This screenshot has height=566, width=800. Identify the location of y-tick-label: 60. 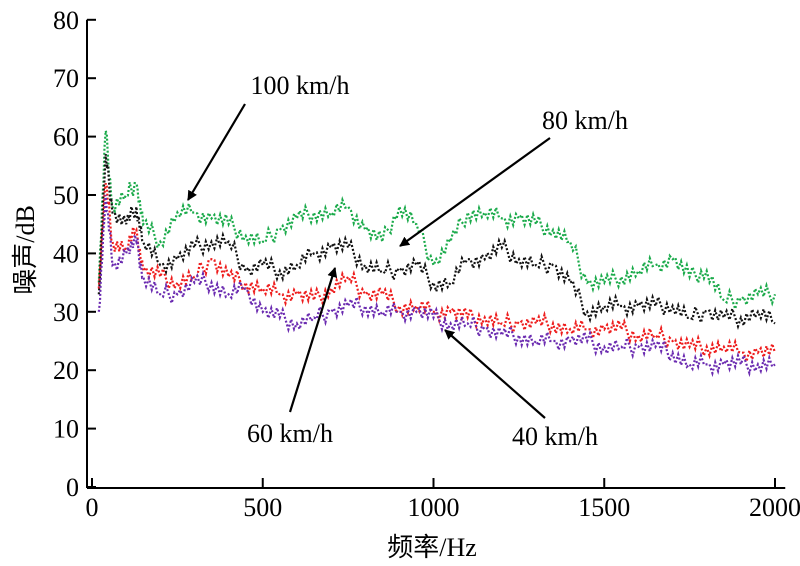
(66, 137).